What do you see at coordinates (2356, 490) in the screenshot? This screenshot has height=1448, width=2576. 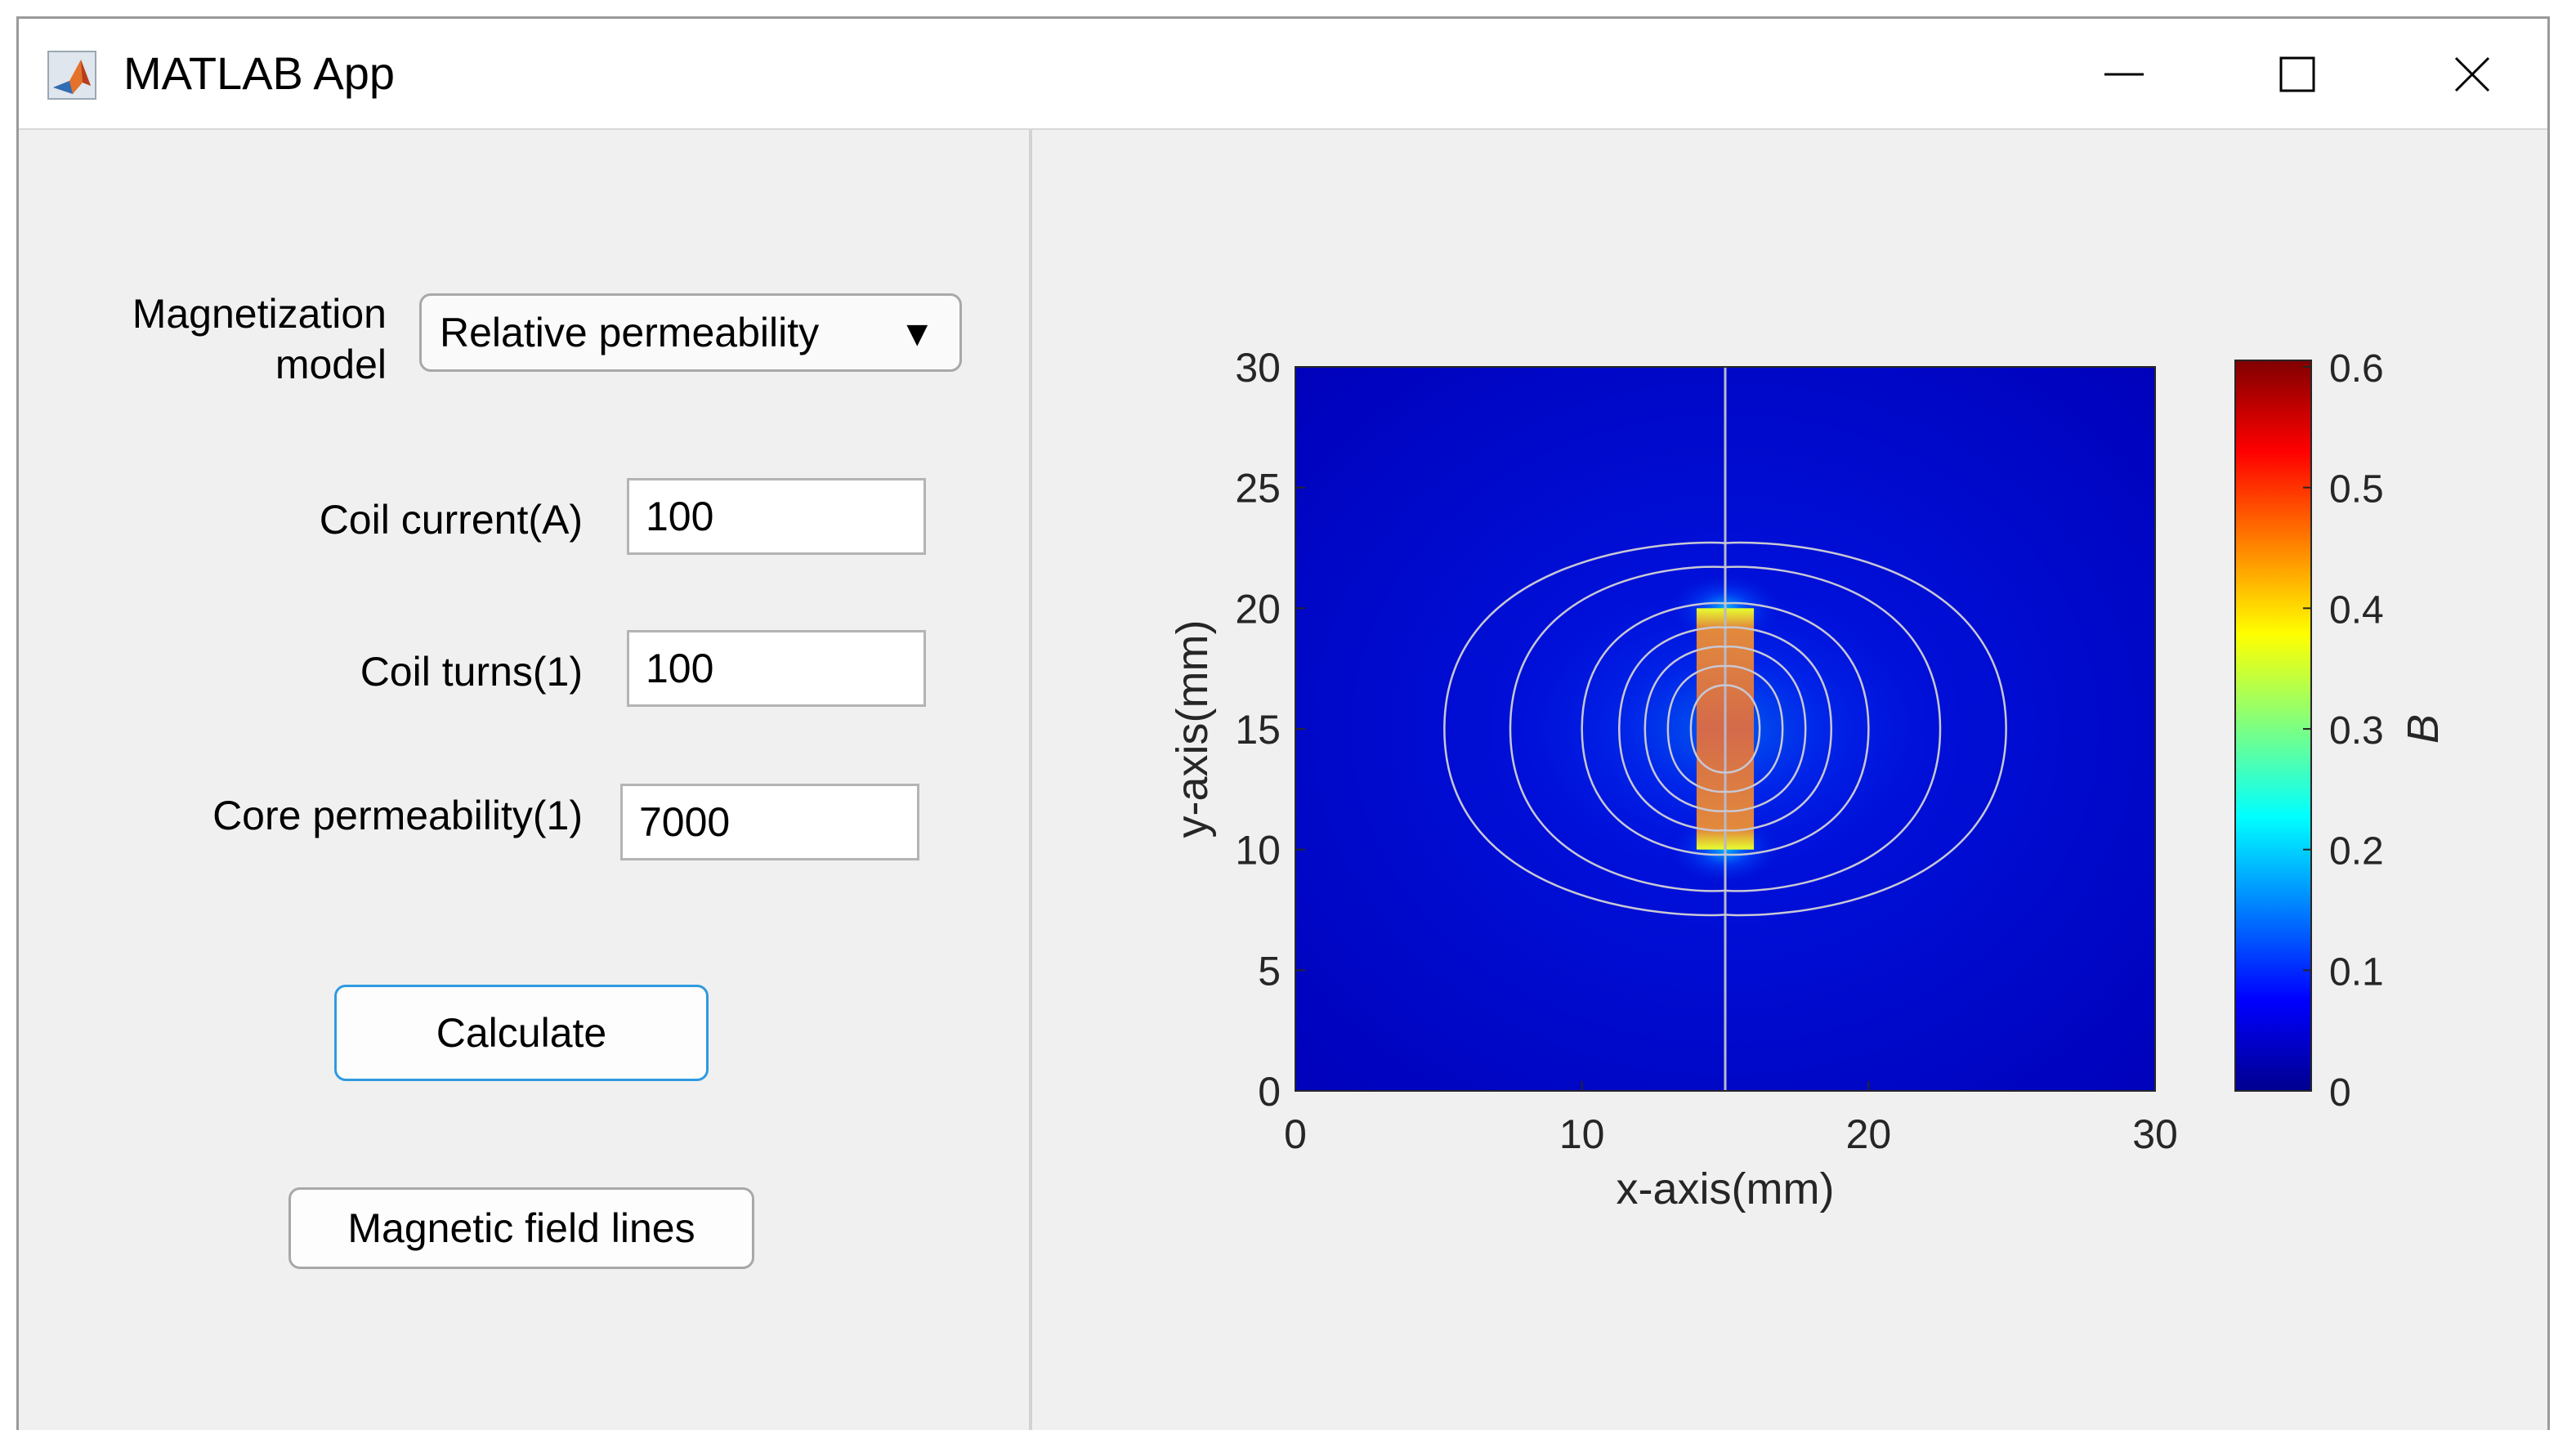 I see `colorbar-tick-label-0.5: 0.5` at bounding box center [2356, 490].